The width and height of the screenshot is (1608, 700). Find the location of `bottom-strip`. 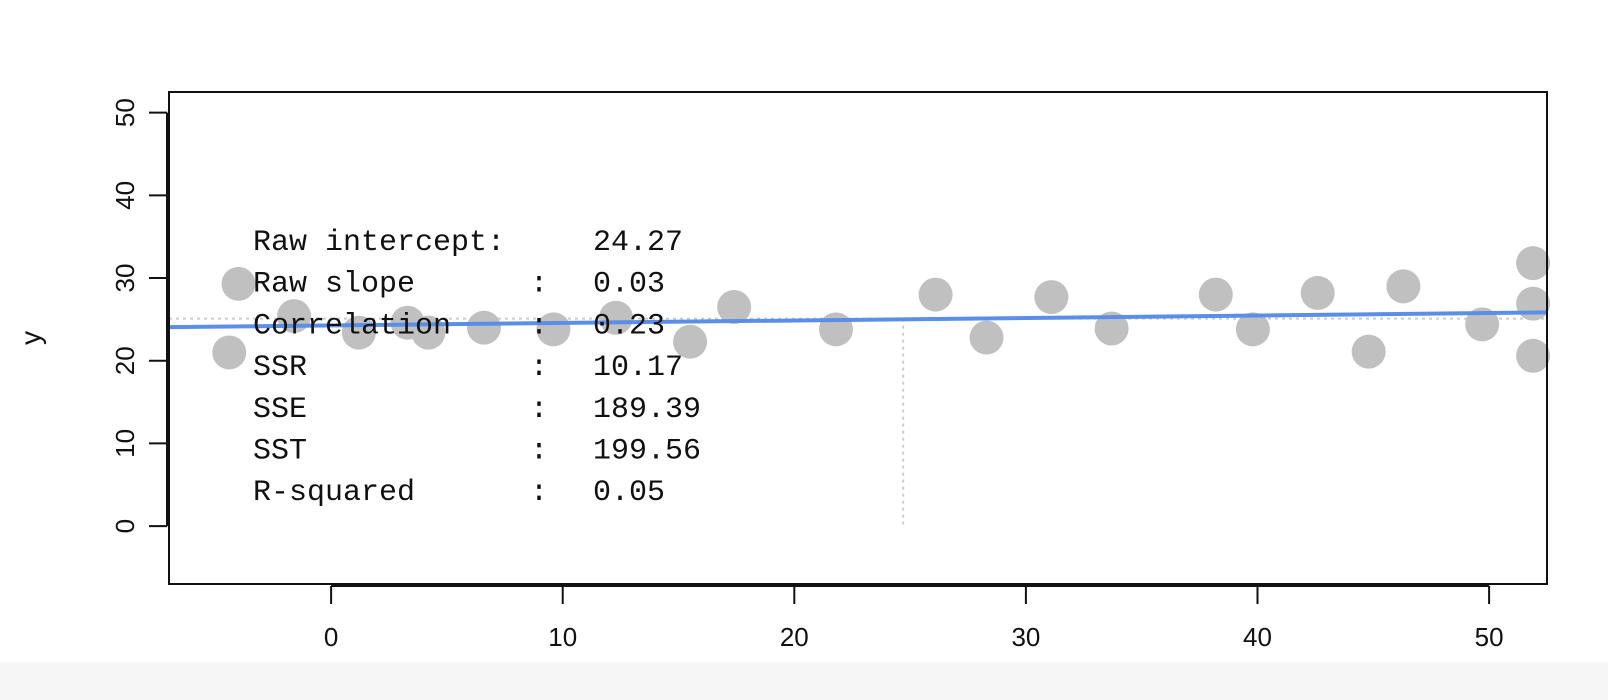

bottom-strip is located at coordinates (804, 681).